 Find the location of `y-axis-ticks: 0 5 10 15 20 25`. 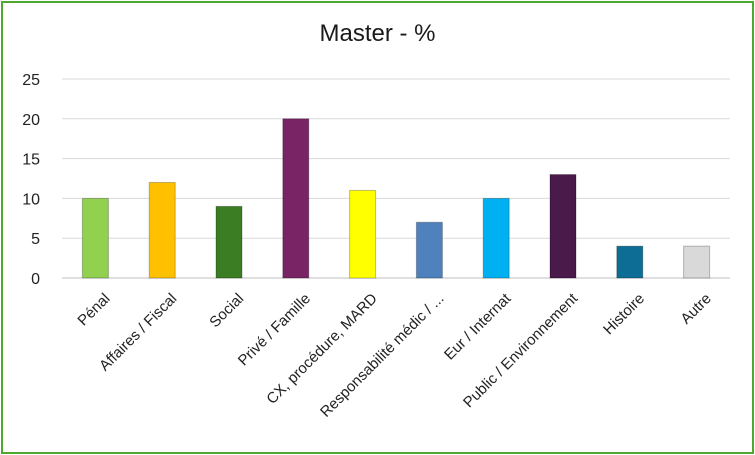

y-axis-ticks: 0 5 10 15 20 25 is located at coordinates (31, 180).